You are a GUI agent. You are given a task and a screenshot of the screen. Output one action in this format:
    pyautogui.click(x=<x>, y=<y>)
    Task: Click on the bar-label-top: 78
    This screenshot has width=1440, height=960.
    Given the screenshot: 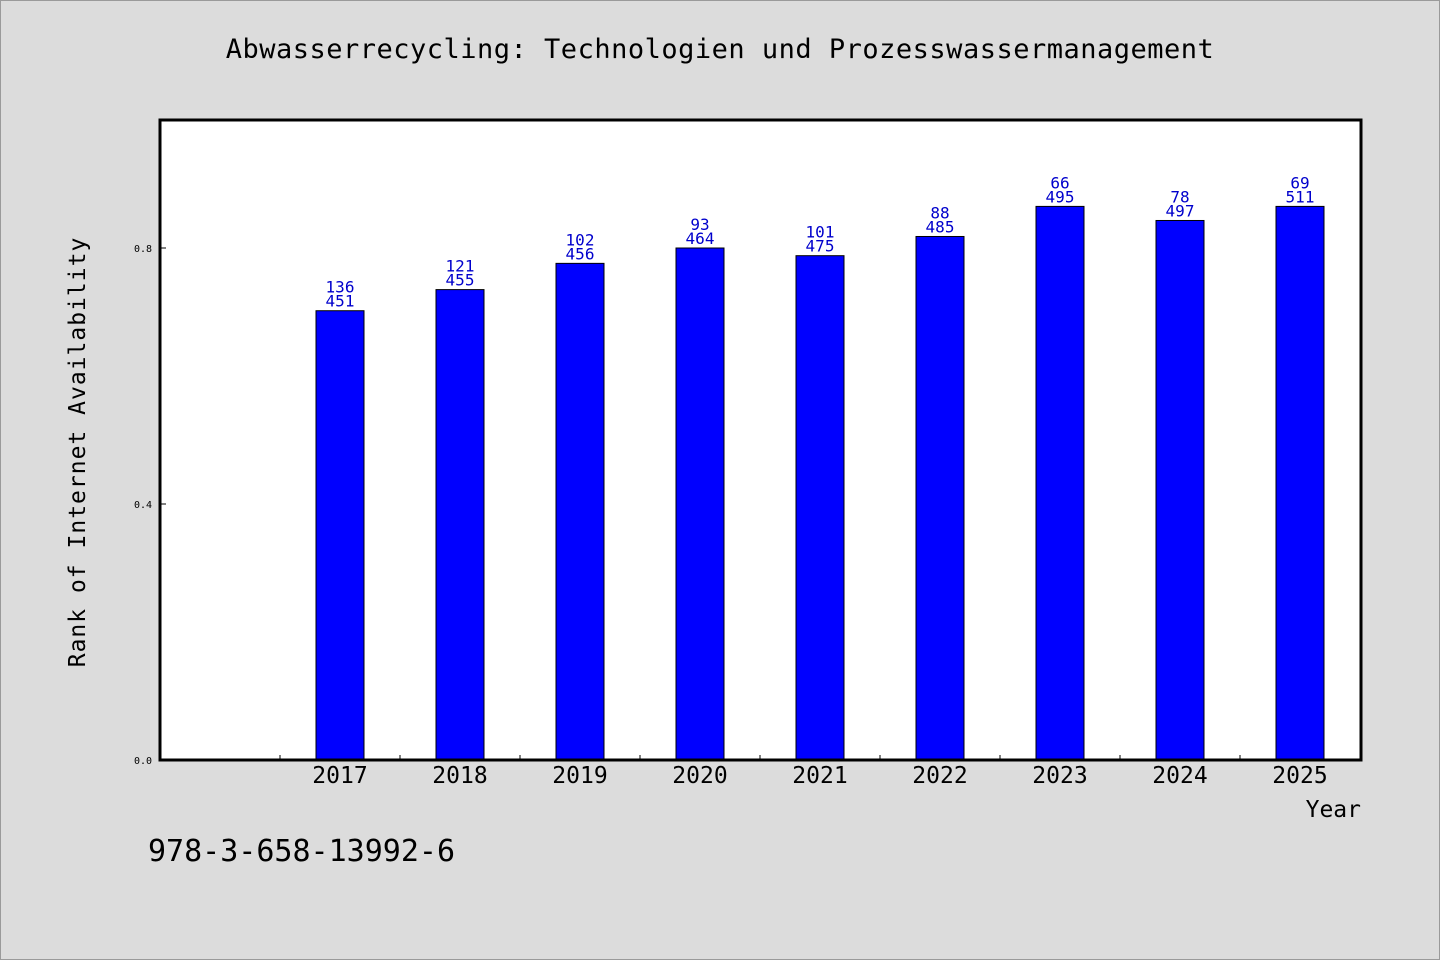 What is the action you would take?
    pyautogui.click(x=1179, y=196)
    